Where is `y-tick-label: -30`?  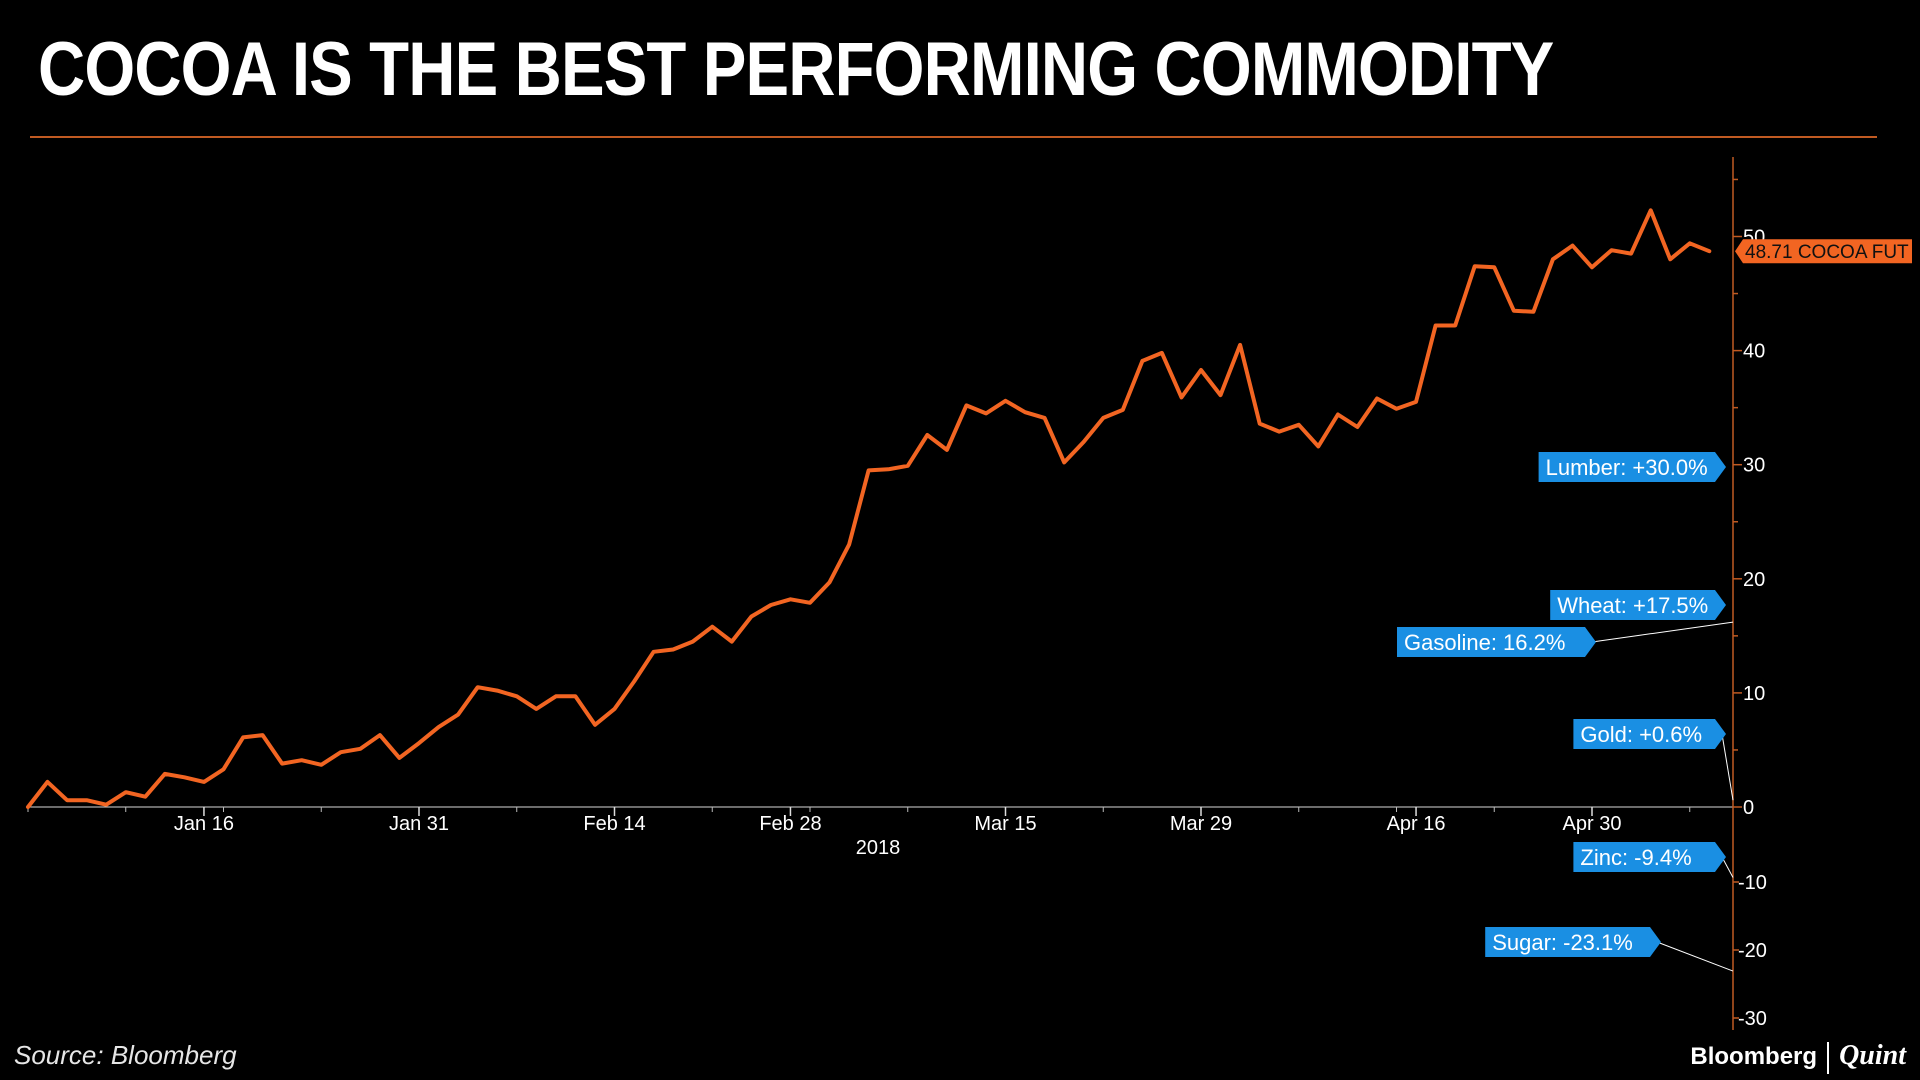
y-tick-label: -30 is located at coordinates (1752, 1019).